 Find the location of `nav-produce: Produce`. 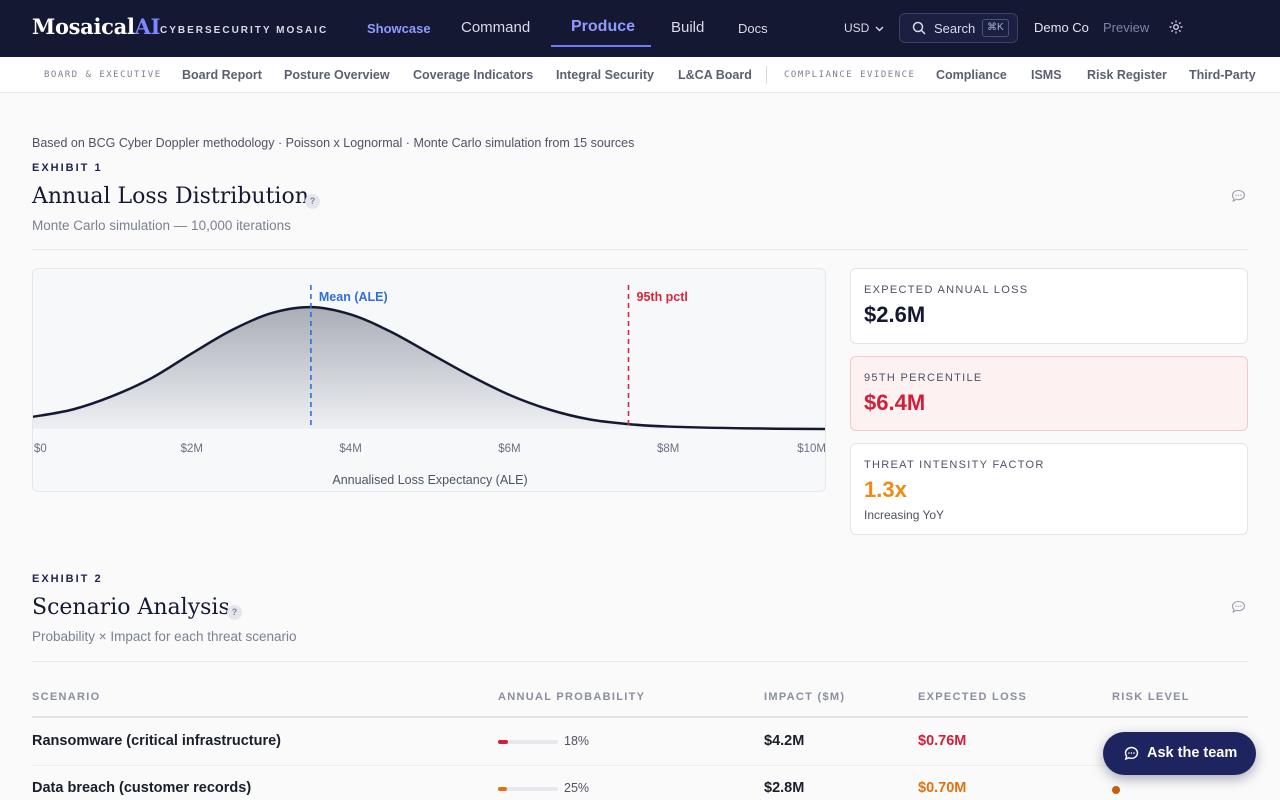

nav-produce: Produce is located at coordinates (603, 26).